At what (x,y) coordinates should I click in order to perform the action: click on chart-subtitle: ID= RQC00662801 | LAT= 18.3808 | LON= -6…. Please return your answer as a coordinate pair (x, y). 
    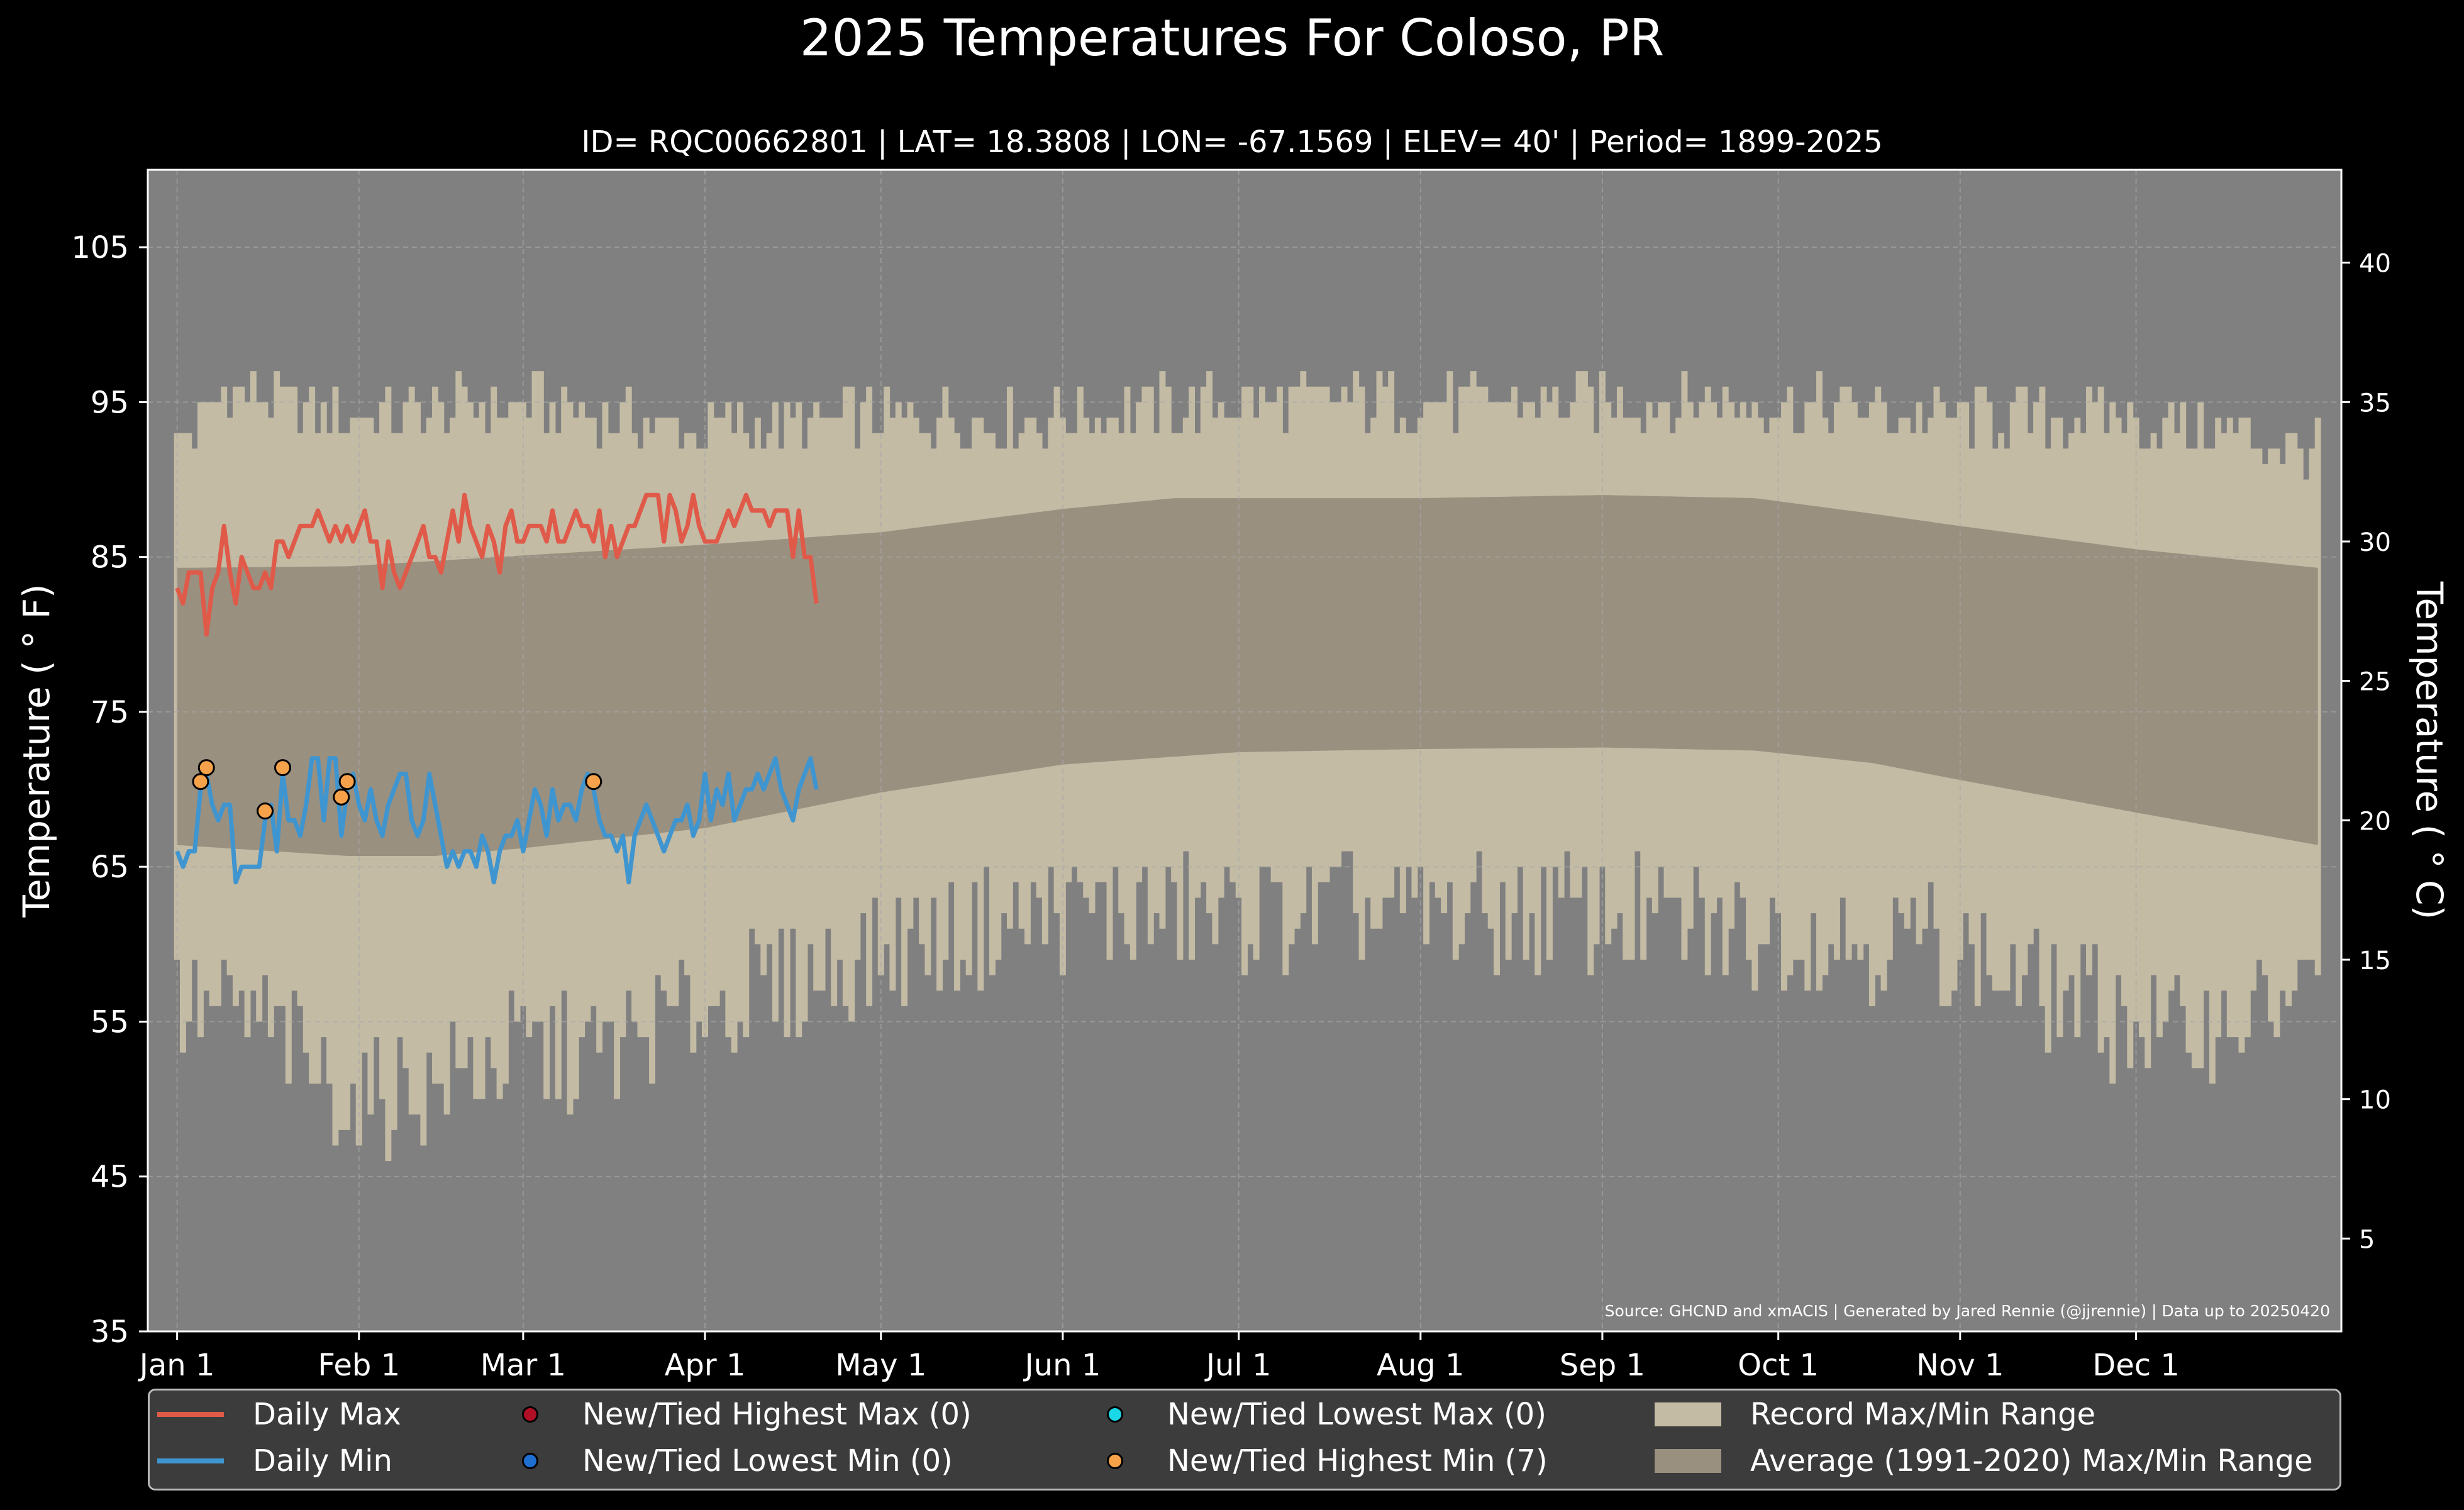
    Looking at the image, I should click on (1232, 142).